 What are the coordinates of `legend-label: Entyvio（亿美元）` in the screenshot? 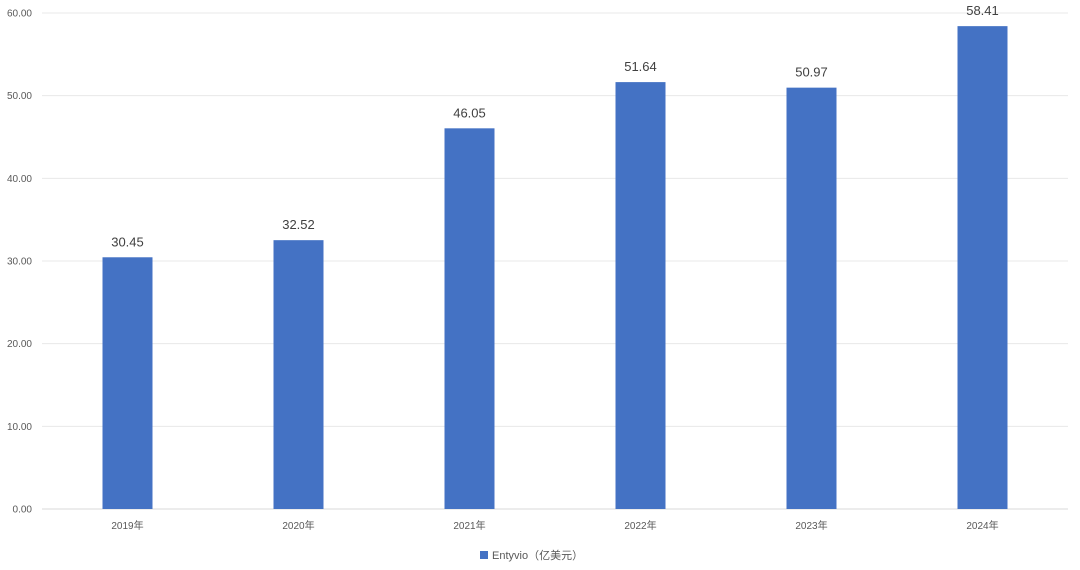 It's located at (537, 555).